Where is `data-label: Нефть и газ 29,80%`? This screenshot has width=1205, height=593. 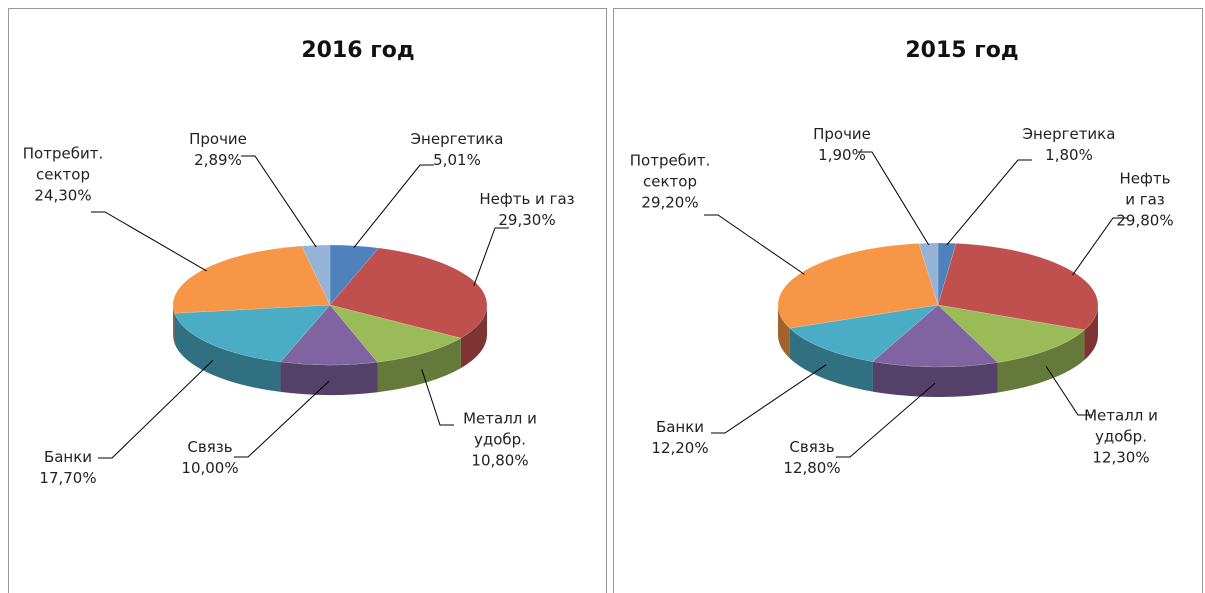 data-label: Нефть и газ 29,80% is located at coordinates (1145, 200).